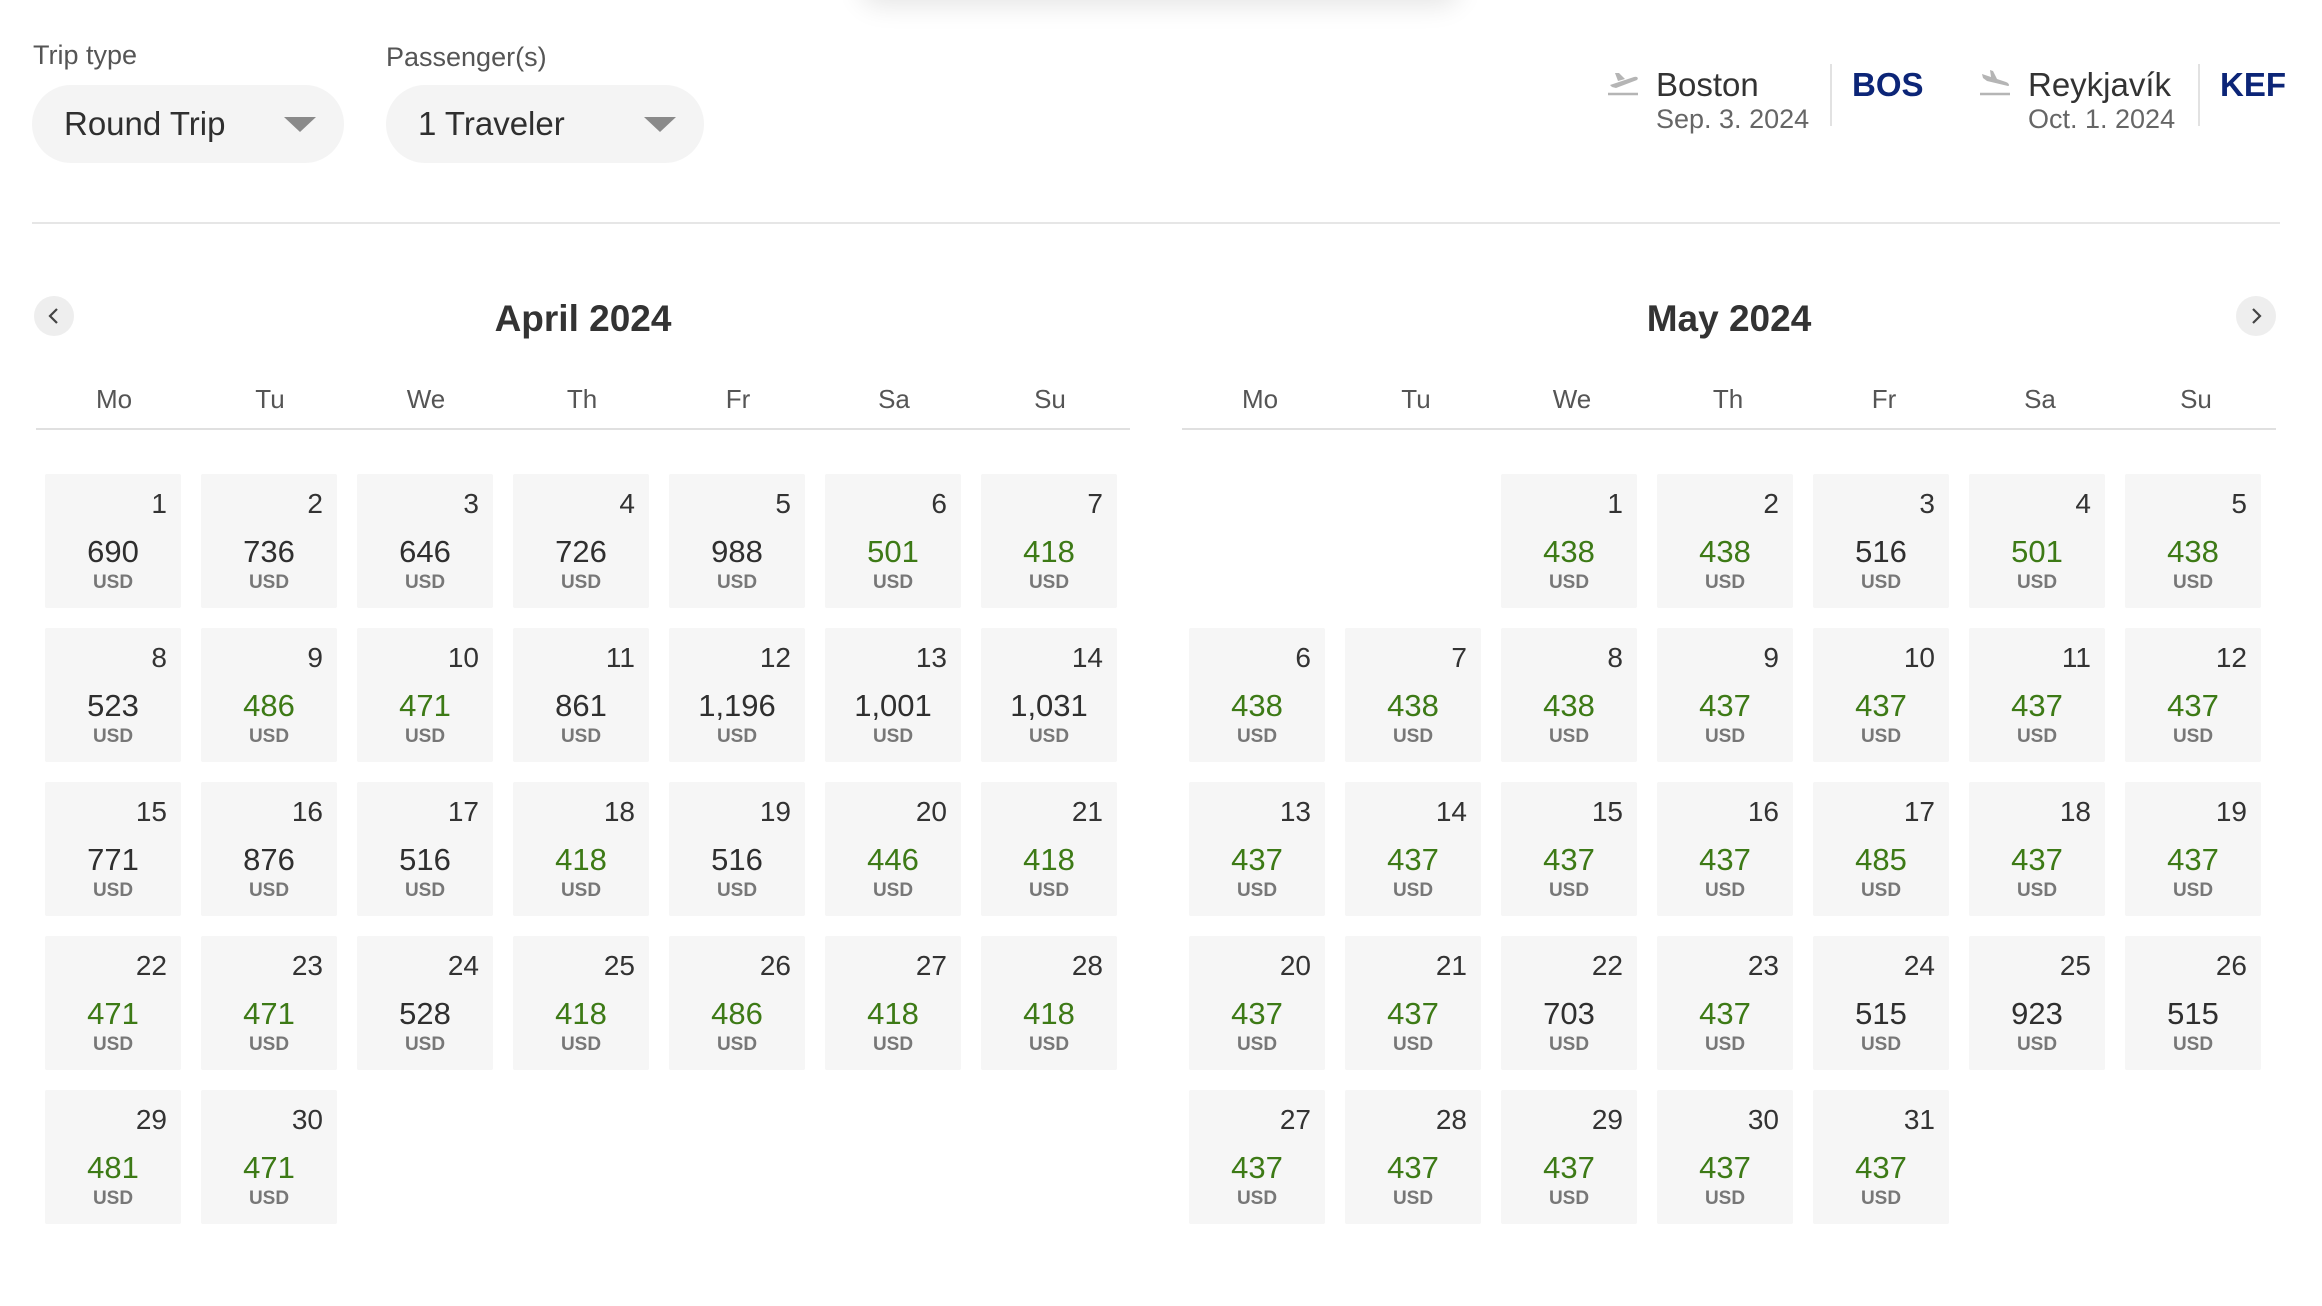  What do you see at coordinates (1413, 695) in the screenshot?
I see `day-cell: 7 438 USD` at bounding box center [1413, 695].